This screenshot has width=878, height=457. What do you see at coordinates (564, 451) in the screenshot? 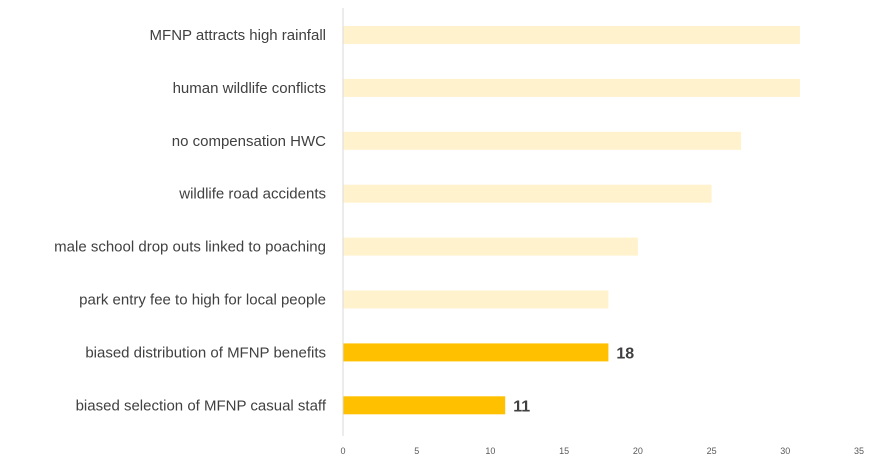
I see `x-tick-label-3: 15` at bounding box center [564, 451].